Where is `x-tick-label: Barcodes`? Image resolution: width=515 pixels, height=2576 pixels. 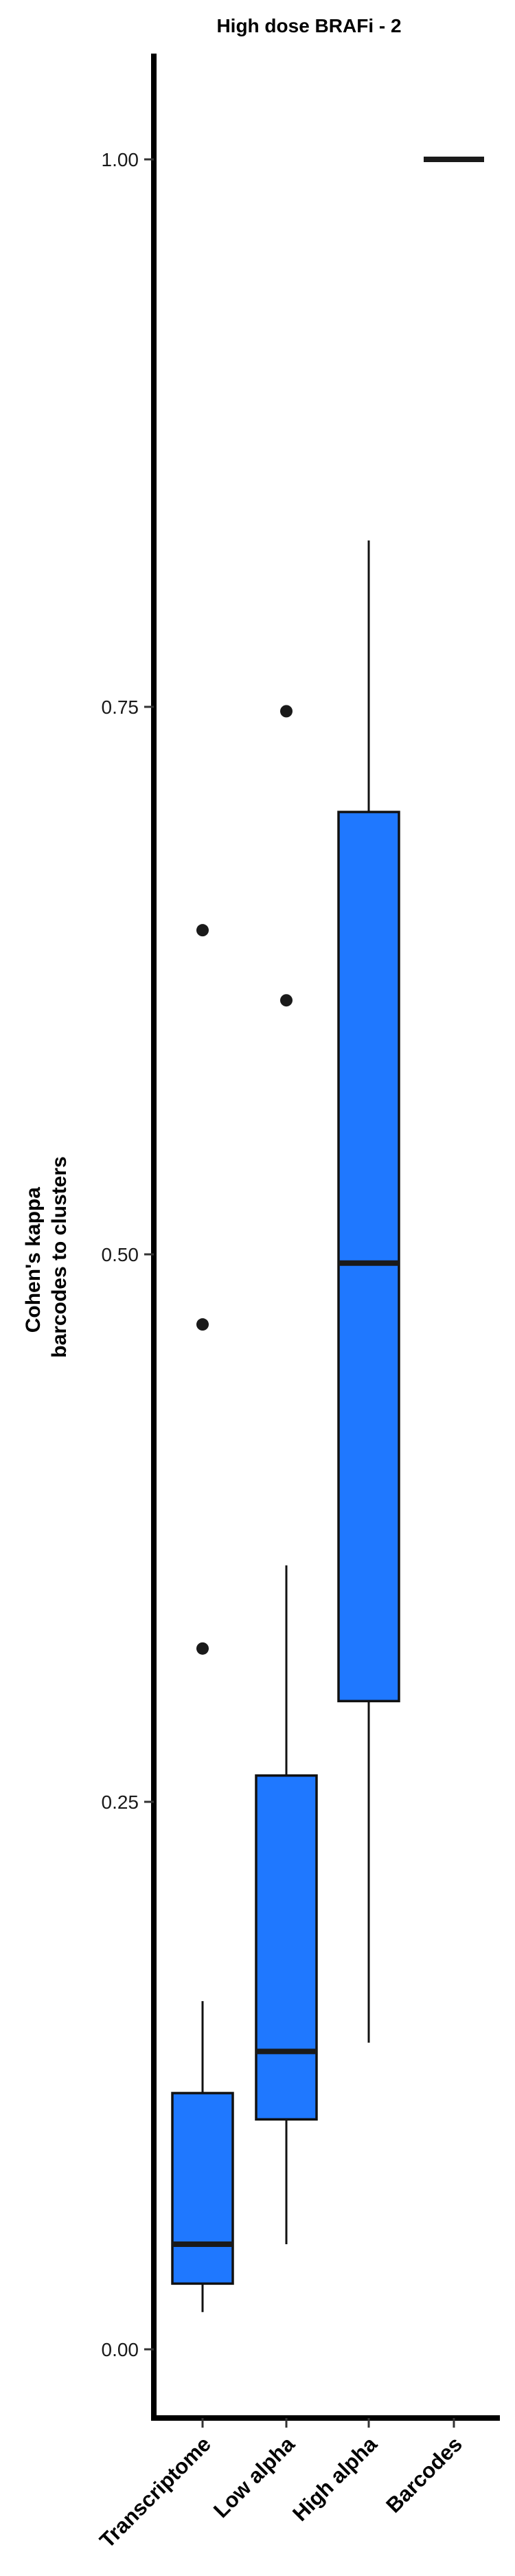 x-tick-label: Barcodes is located at coordinates (424, 2475).